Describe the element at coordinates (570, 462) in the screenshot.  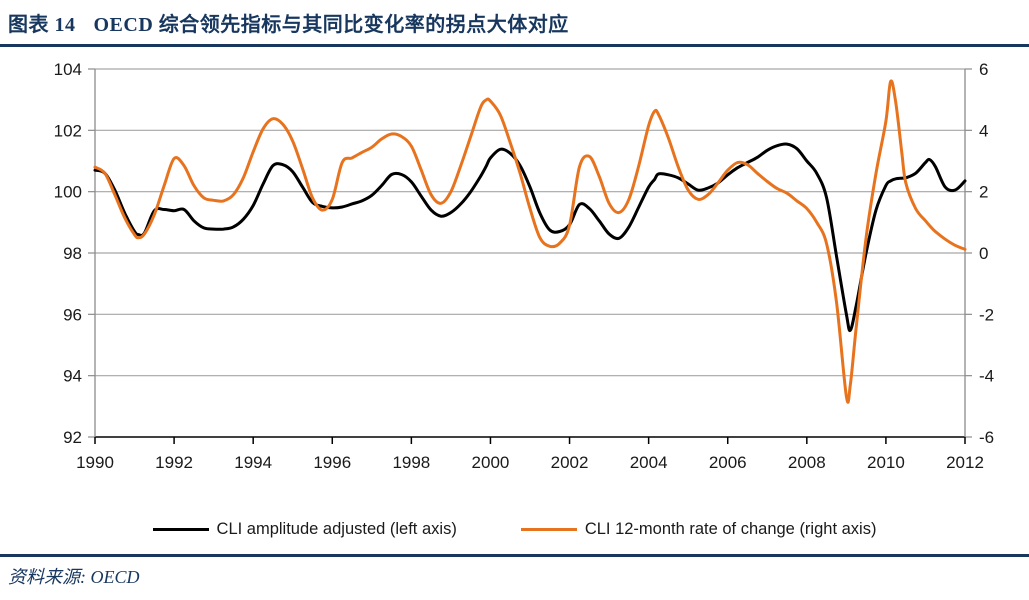
I see `x-tick-label: 2002` at that location.